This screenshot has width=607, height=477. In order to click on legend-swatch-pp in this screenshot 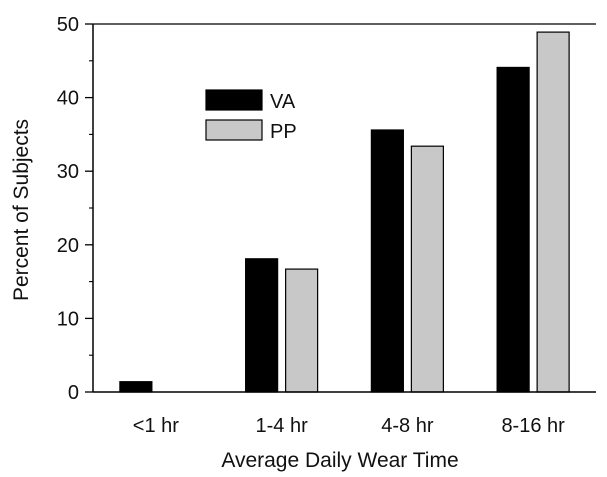, I will do `click(234, 130)`.